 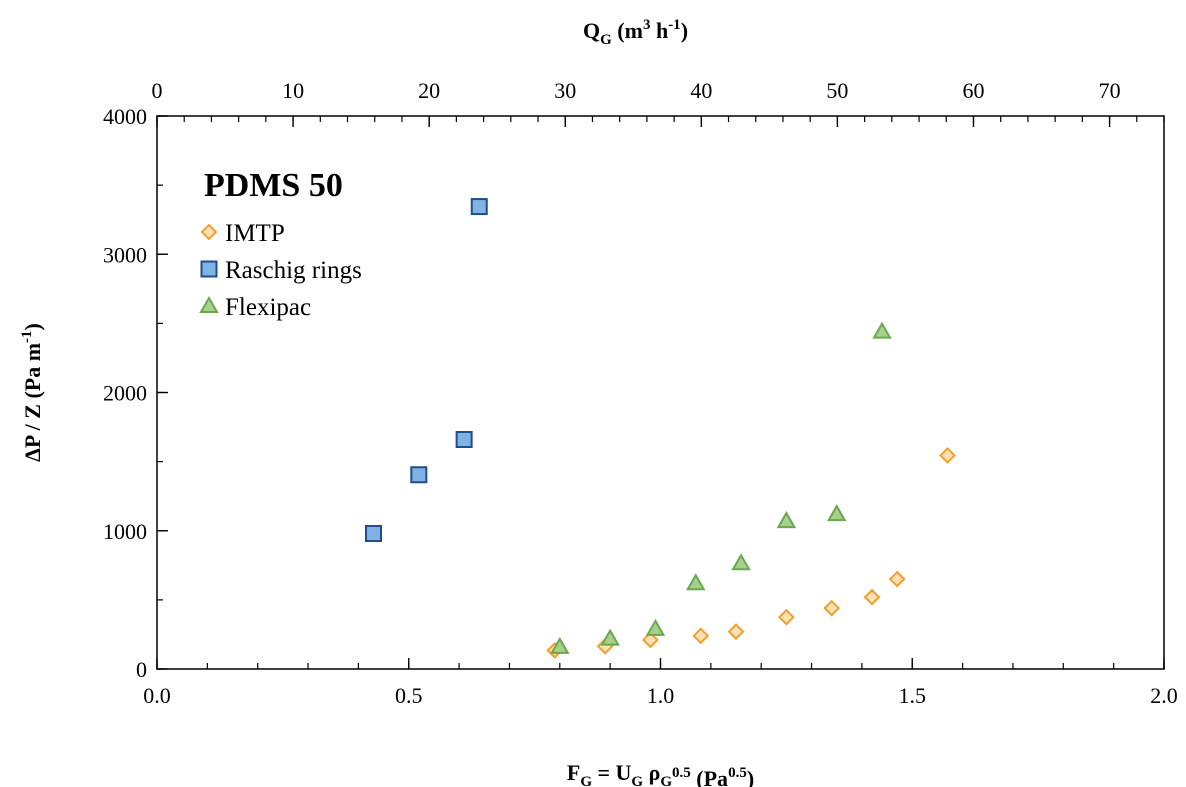 I want to click on top-tick-label: 40, so click(x=701, y=90).